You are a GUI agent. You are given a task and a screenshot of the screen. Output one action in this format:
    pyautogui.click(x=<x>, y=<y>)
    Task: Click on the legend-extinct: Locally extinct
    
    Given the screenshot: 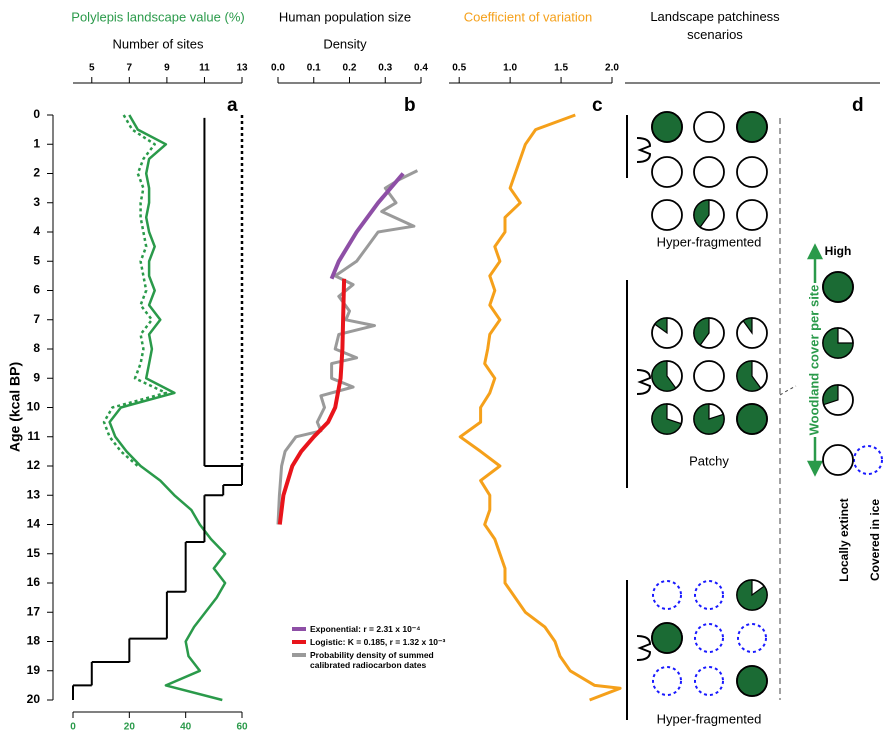 What is the action you would take?
    pyautogui.click(x=844, y=539)
    